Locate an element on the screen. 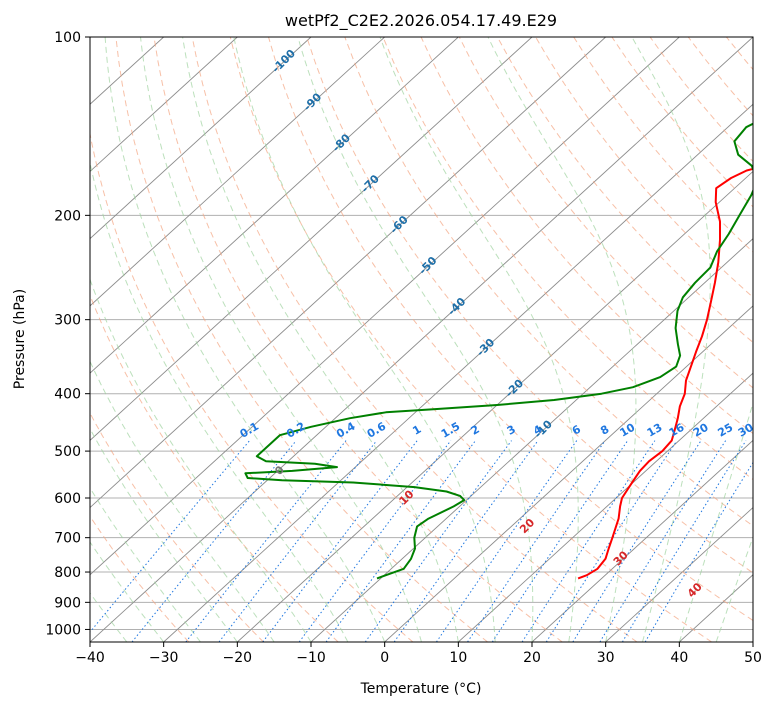  y-tick-label: 500 is located at coordinates (67, 452).